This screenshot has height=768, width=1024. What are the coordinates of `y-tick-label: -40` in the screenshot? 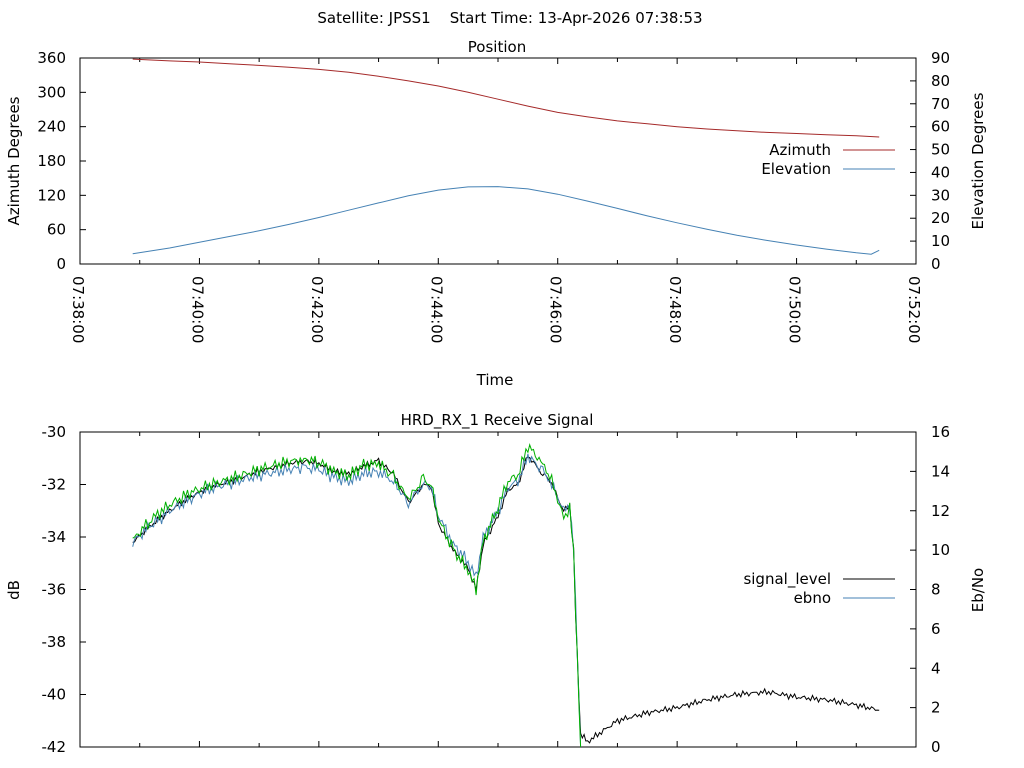 It's located at (54, 695).